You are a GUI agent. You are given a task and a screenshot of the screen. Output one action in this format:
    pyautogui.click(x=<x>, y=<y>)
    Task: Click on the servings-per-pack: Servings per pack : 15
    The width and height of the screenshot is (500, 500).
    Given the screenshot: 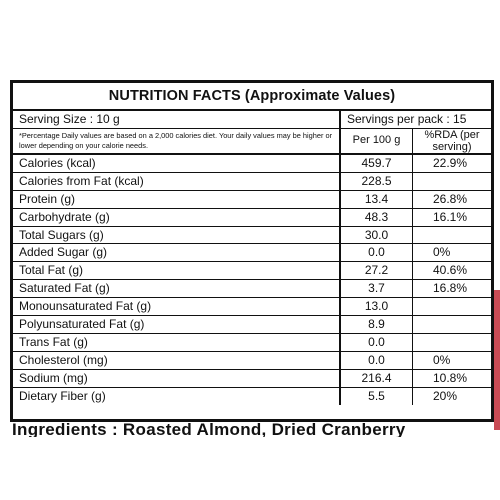 What is the action you would take?
    pyautogui.click(x=416, y=120)
    